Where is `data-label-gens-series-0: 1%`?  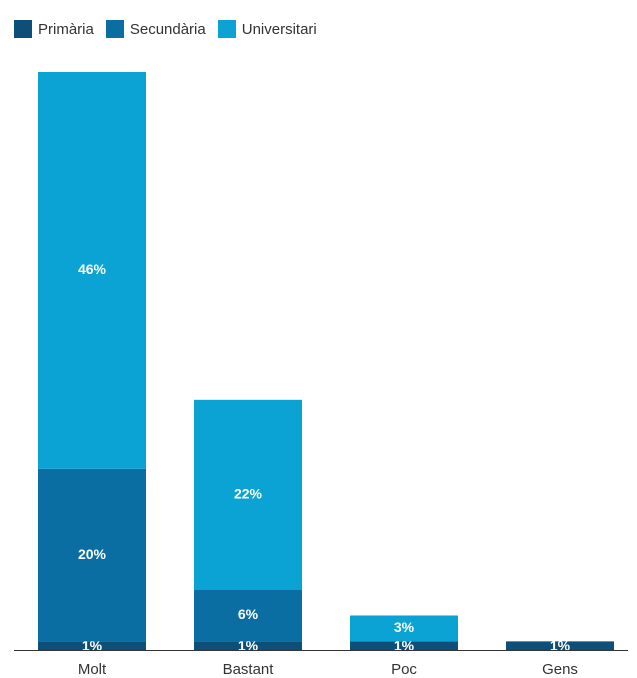 data-label-gens-series-0: 1% is located at coordinates (560, 645).